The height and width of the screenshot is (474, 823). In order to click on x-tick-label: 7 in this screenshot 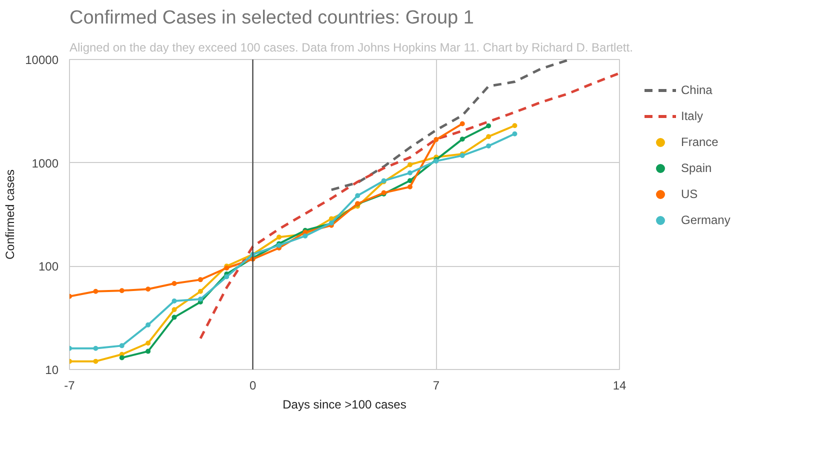, I will do `click(436, 385)`.